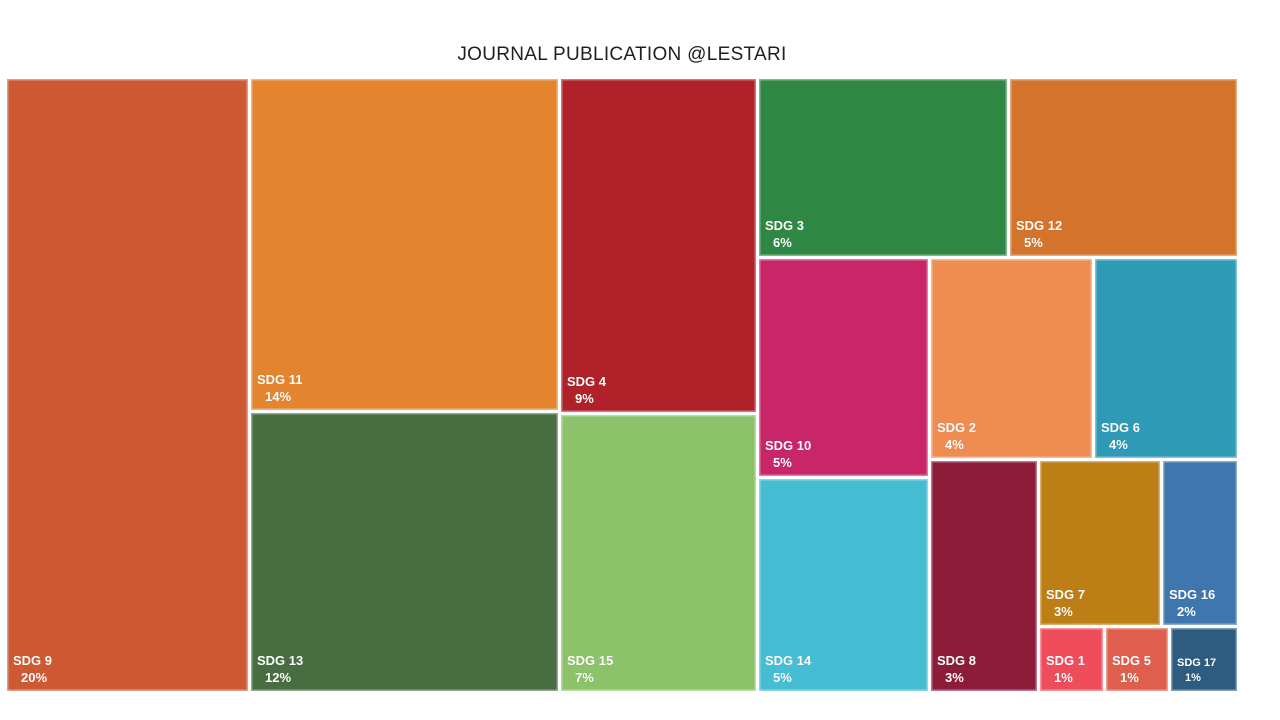  Describe the element at coordinates (1066, 660) in the screenshot. I see `tile-category-label: SDG 1` at that location.